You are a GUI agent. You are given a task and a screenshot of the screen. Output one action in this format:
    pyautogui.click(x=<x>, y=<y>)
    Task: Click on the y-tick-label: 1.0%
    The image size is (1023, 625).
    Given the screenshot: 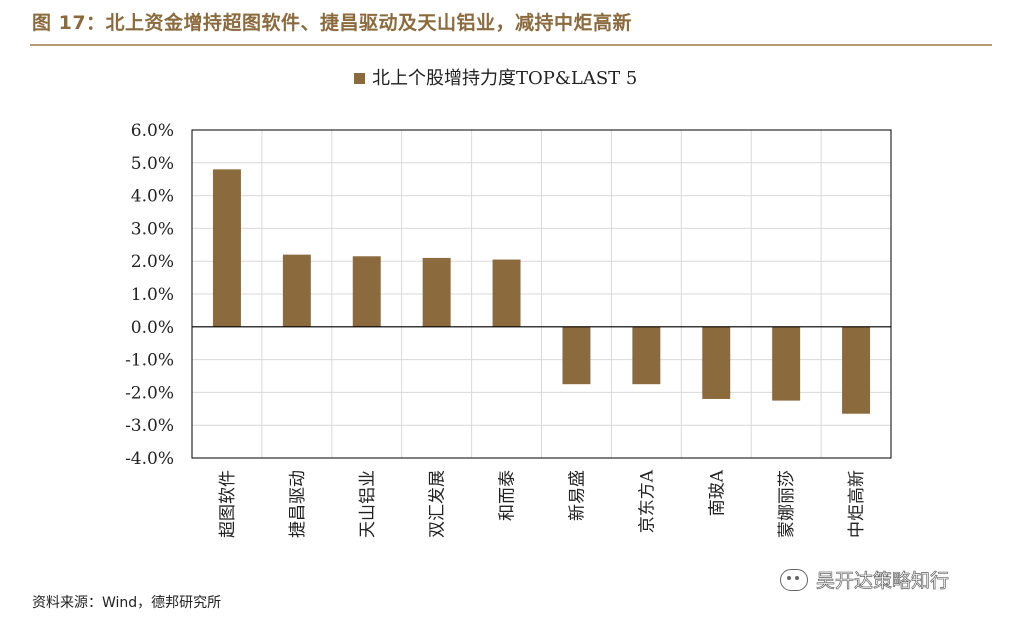 What is the action you would take?
    pyautogui.click(x=152, y=295)
    